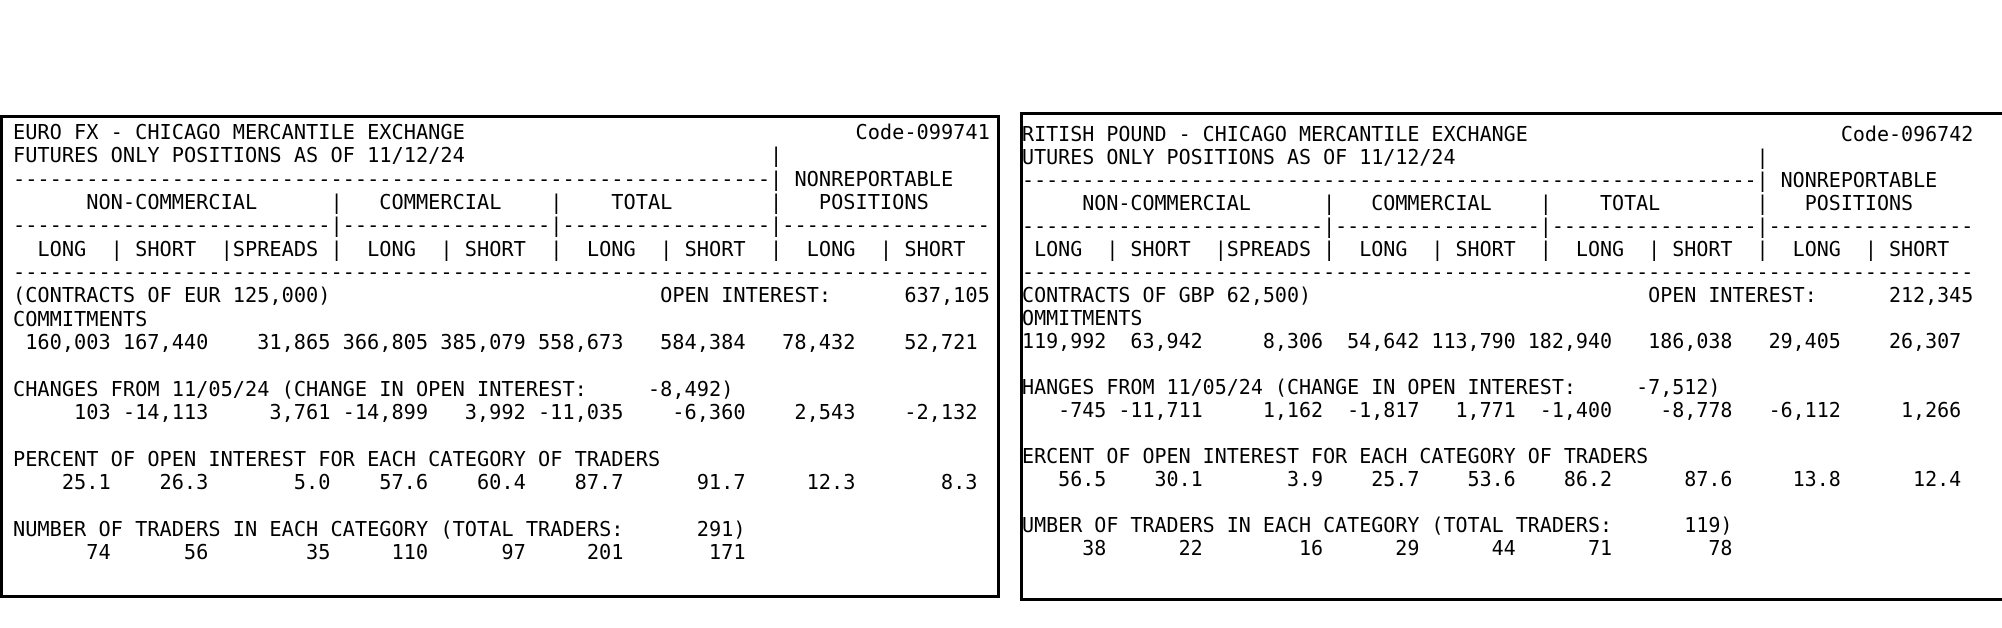  I want to click on blank-line, so click(501, 365).